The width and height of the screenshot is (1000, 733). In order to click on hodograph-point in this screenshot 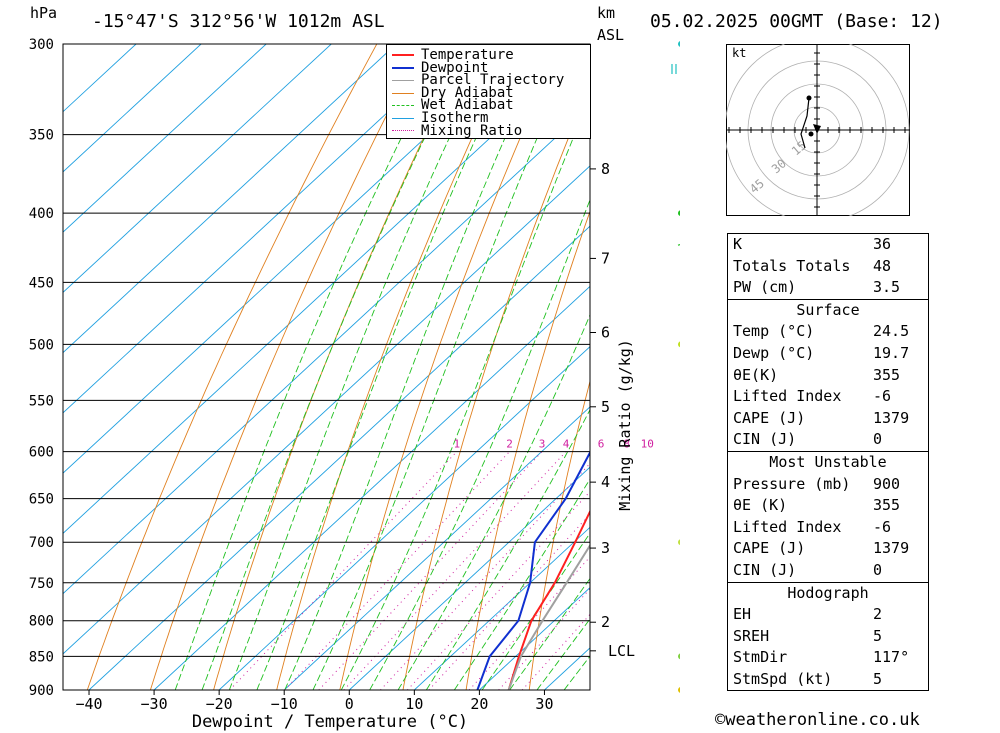, I will do `click(811, 134)`.